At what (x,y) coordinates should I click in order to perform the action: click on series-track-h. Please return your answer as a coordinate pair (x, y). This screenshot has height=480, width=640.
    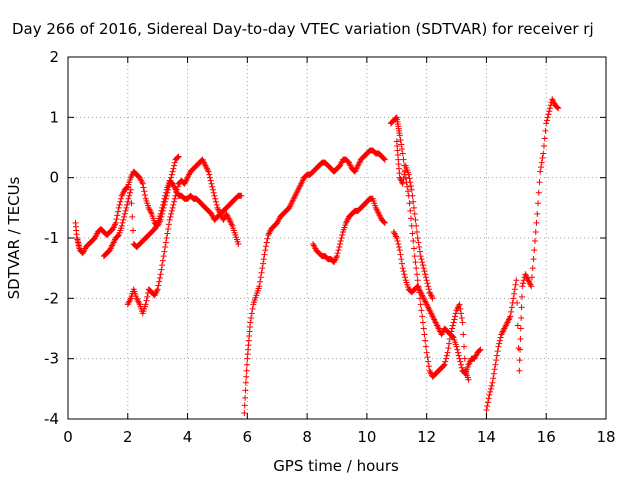
    Looking at the image, I should click on (414, 220).